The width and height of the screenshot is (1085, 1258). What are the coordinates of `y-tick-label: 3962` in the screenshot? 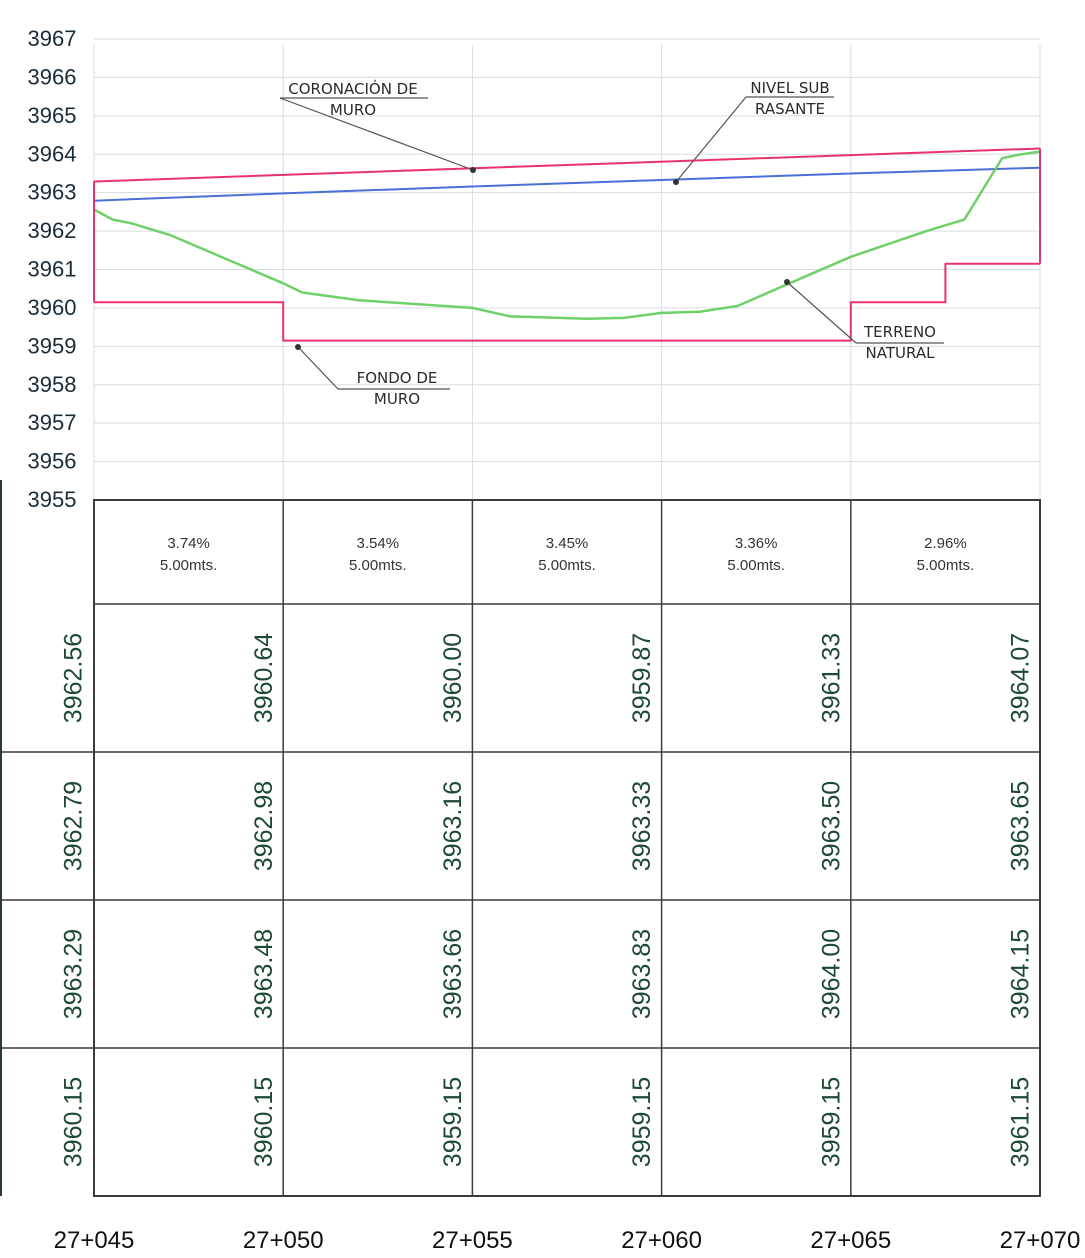 It's located at (52, 230).